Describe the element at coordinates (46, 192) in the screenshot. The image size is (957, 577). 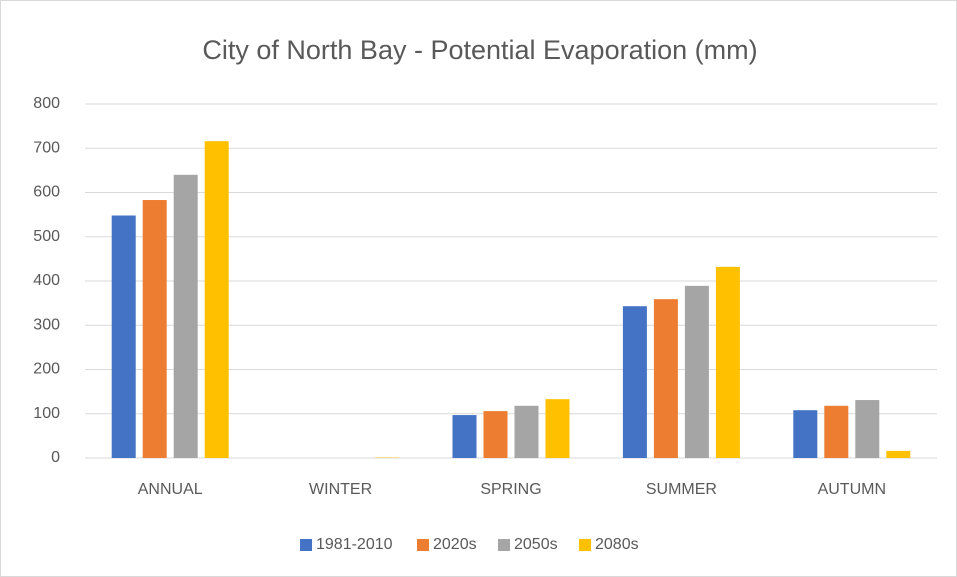
I see `y-tick-label: 600` at that location.